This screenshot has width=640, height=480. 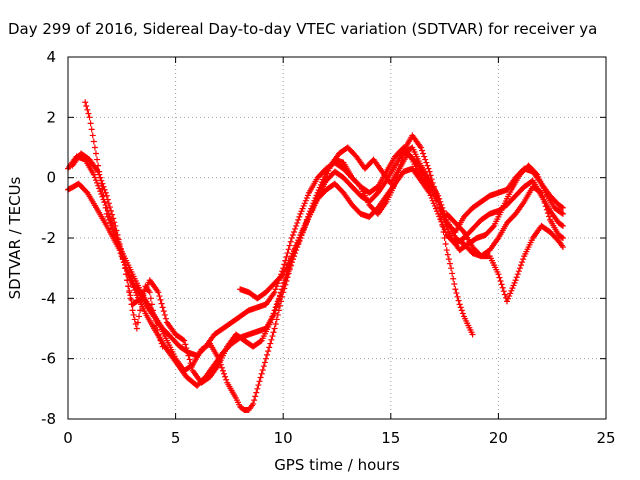 I want to click on y-tick-label: 4, so click(x=51, y=57).